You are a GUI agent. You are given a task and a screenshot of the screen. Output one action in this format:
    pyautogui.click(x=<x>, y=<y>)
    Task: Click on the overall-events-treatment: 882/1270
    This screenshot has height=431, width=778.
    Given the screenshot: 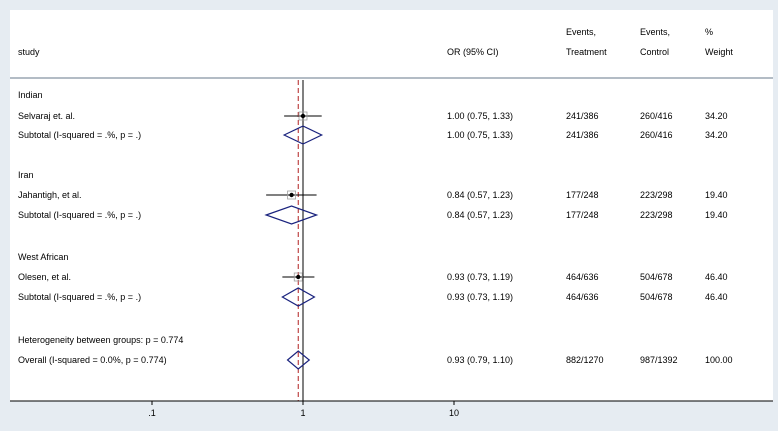 What is the action you would take?
    pyautogui.click(x=585, y=360)
    